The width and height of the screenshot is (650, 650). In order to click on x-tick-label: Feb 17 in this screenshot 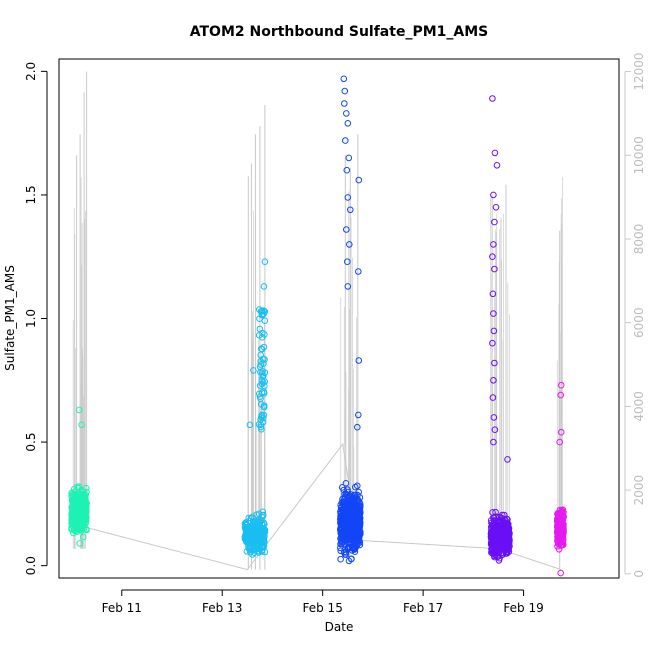, I will do `click(423, 608)`.